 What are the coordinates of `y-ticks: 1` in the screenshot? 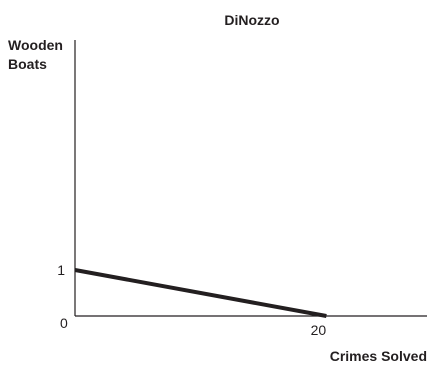 It's located at (61, 270).